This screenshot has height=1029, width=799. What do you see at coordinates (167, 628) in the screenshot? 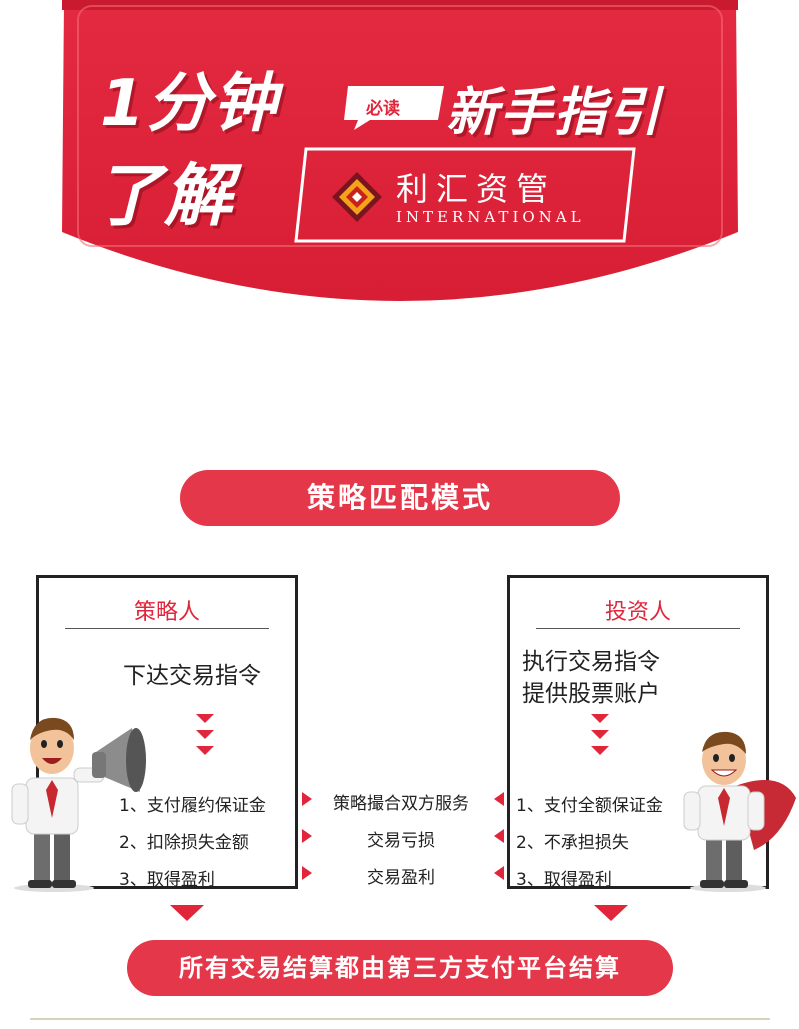
I see `strategist-divider` at bounding box center [167, 628].